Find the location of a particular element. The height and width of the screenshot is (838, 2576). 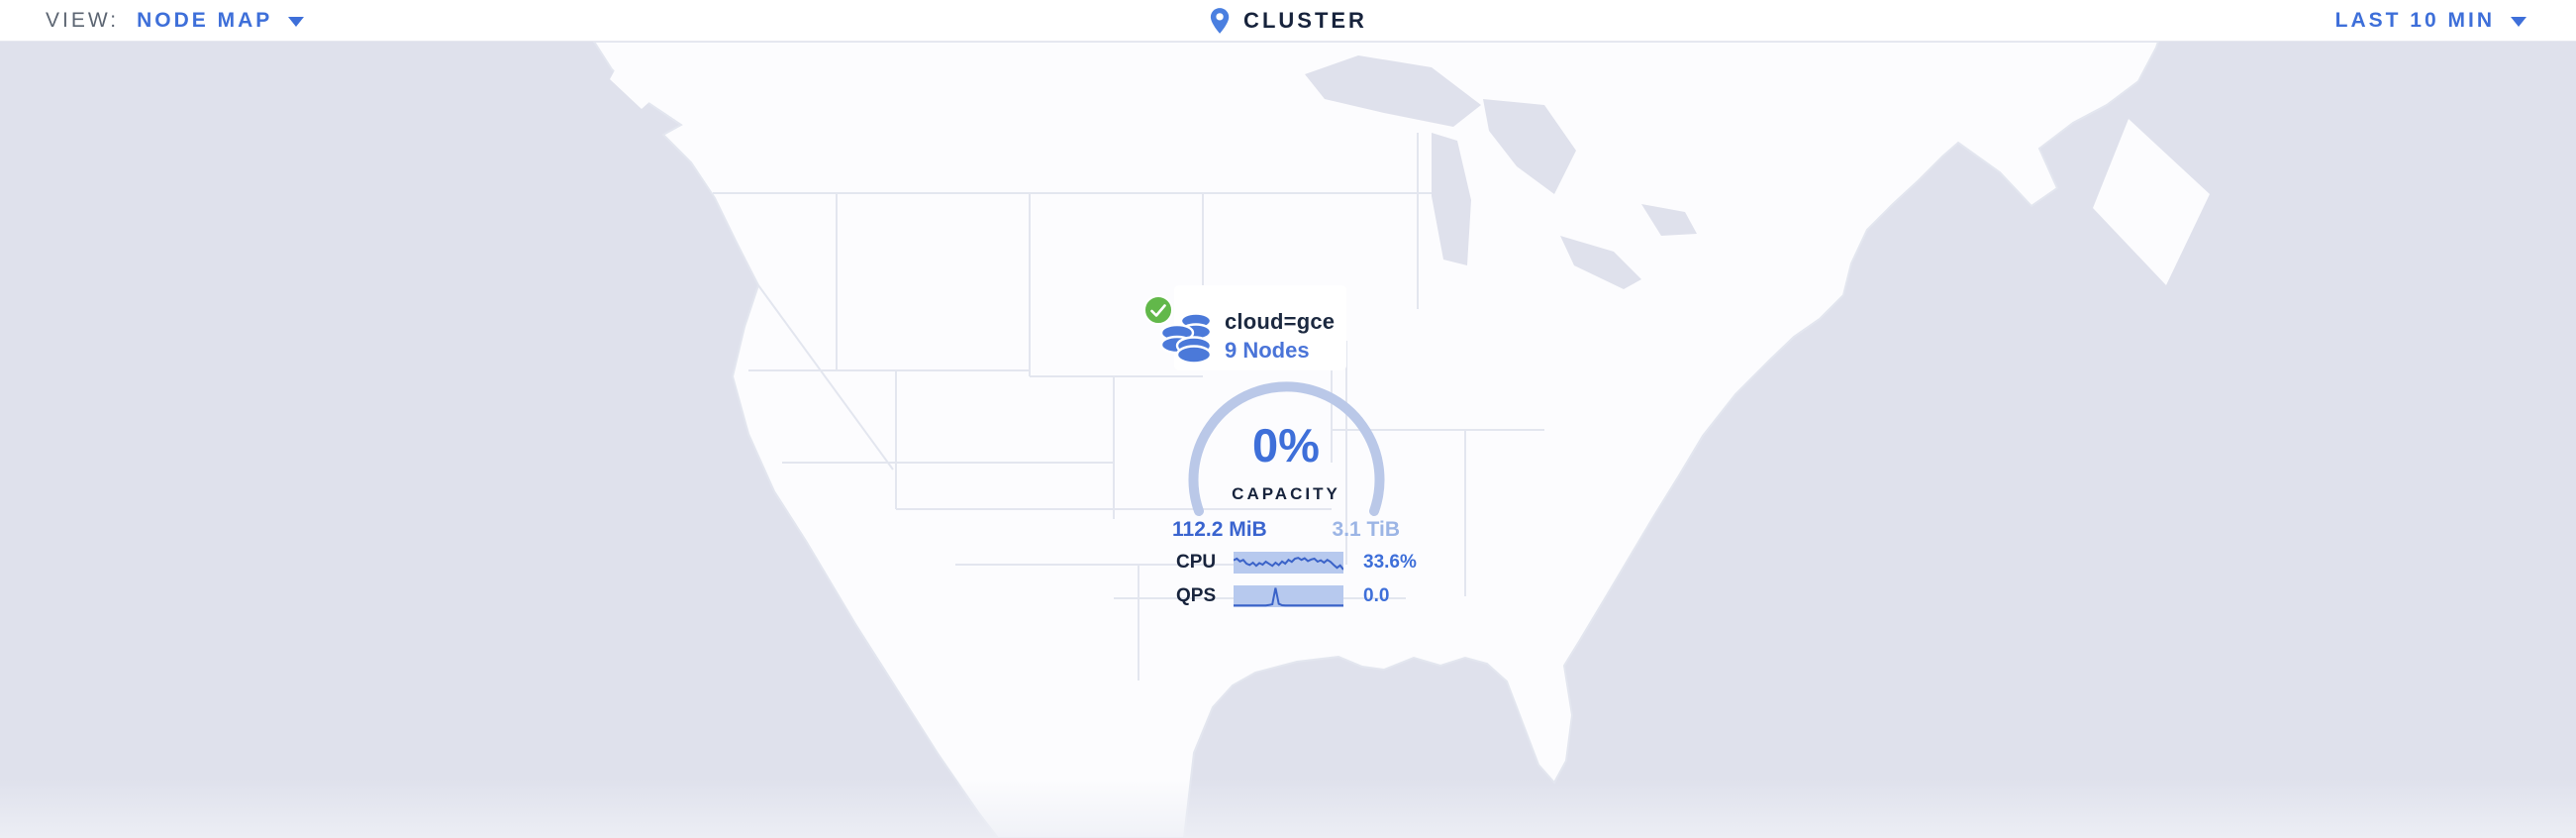

qps-label: QPS is located at coordinates (1196, 595).